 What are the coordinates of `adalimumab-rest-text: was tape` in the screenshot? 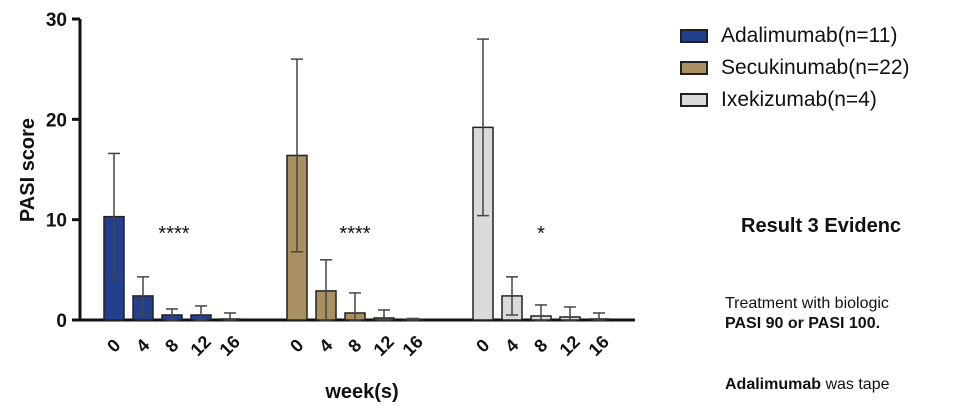 It's located at (855, 384).